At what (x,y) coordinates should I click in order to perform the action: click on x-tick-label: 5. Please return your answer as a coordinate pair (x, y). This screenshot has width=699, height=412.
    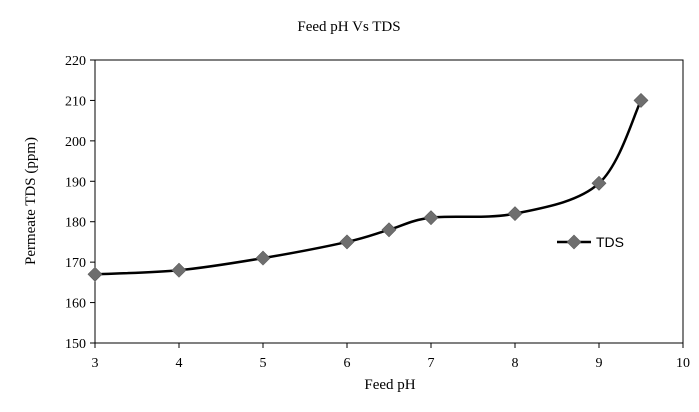
    Looking at the image, I should click on (263, 363).